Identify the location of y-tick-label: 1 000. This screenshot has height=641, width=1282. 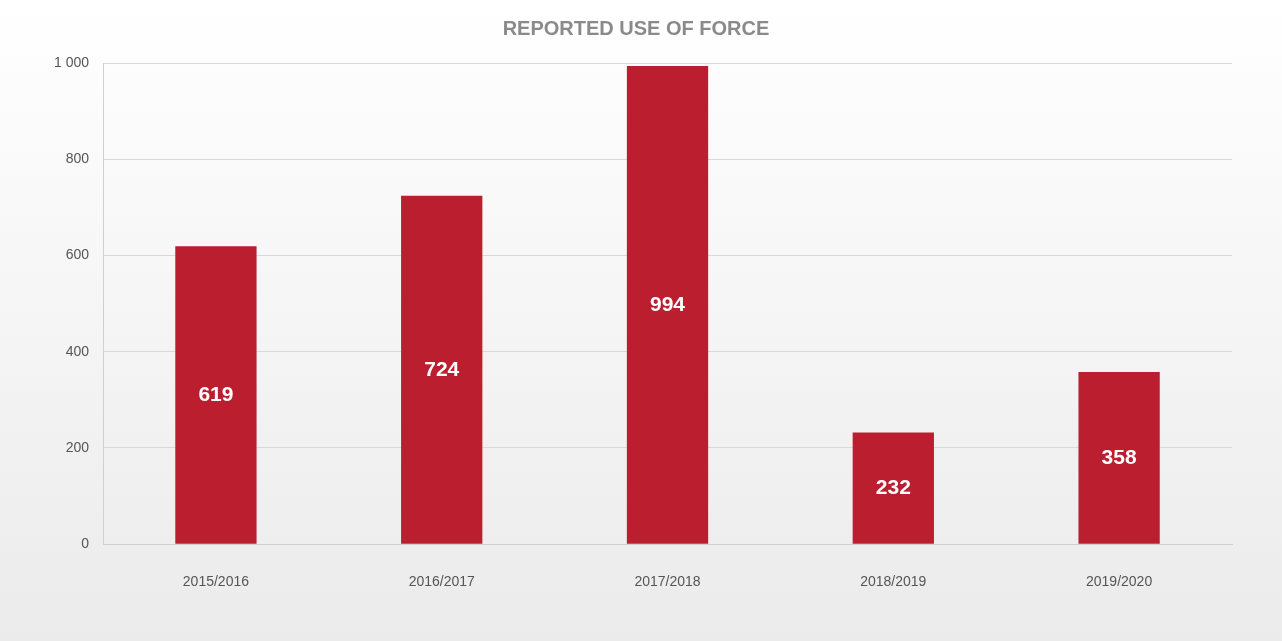
(71, 61).